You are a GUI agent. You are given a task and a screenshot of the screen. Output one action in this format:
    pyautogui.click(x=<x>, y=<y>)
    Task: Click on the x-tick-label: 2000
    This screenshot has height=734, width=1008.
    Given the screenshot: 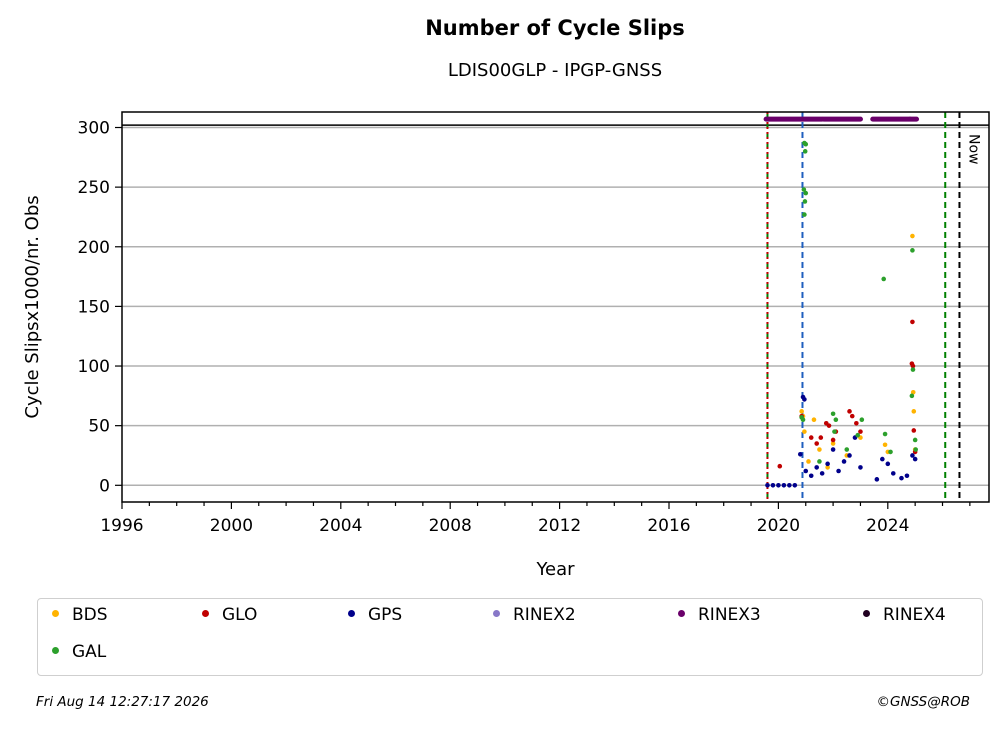 What is the action you would take?
    pyautogui.click(x=231, y=526)
    